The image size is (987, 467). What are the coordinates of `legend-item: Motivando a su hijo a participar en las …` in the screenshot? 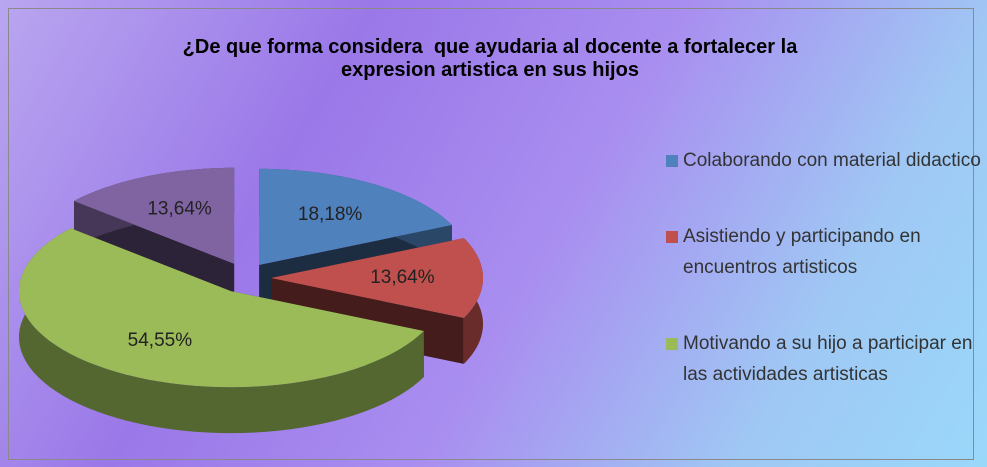 It's located at (826, 359).